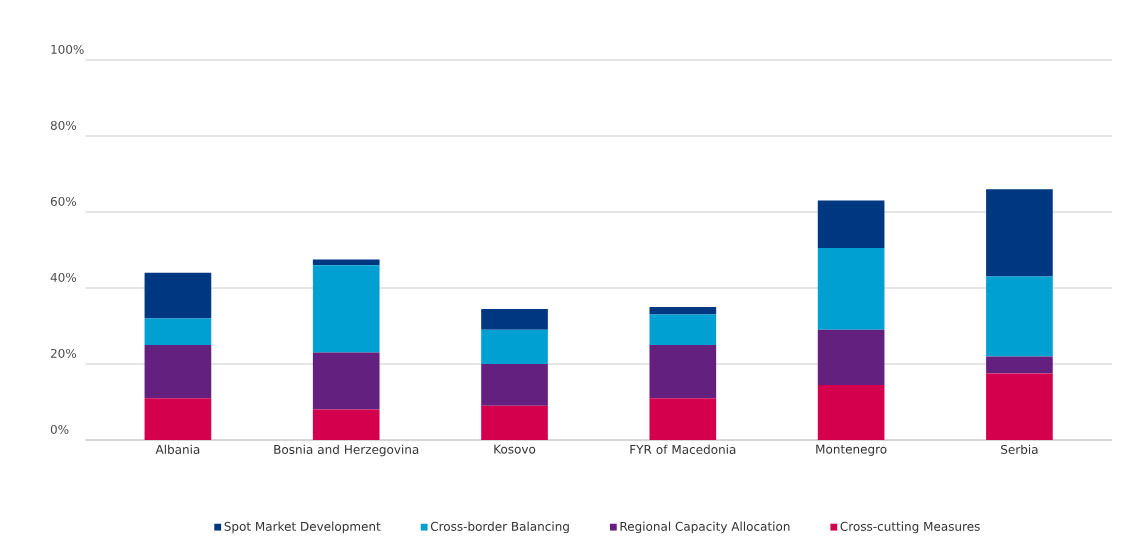 The width and height of the screenshot is (1132, 544). I want to click on x-tick-label: Albania, so click(177, 449).